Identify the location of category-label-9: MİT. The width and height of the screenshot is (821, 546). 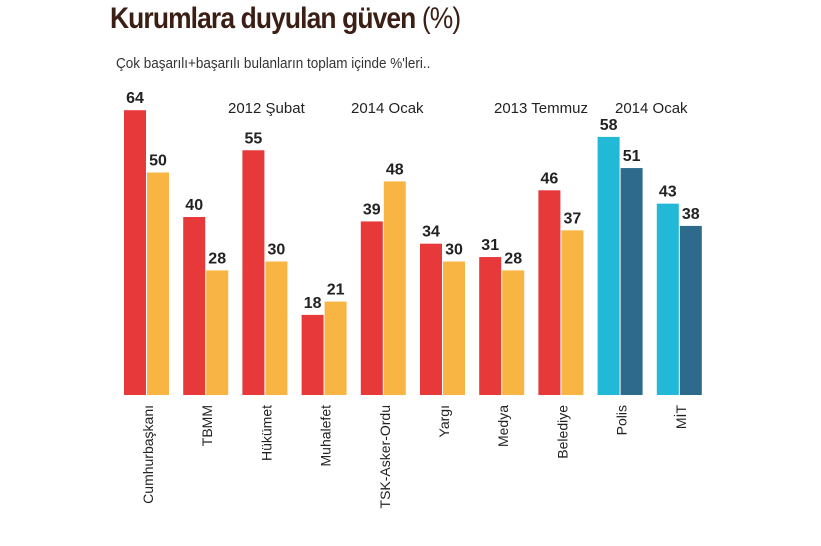
(680, 417).